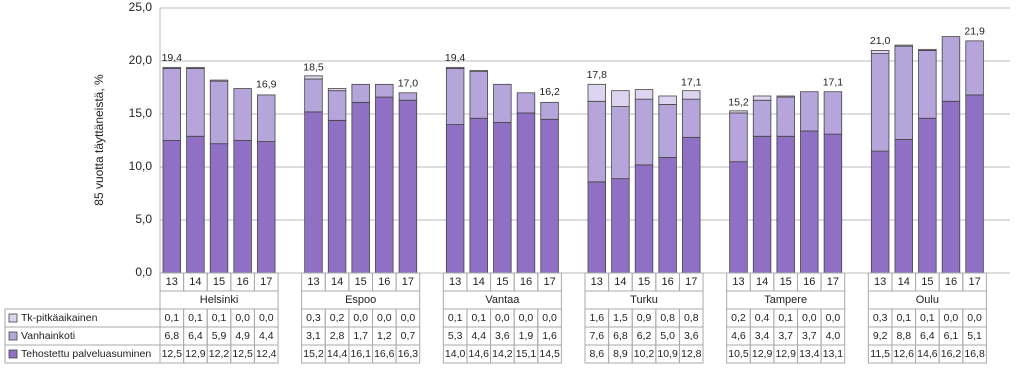 The width and height of the screenshot is (1024, 381). I want to click on table-value: 7,6, so click(597, 336).